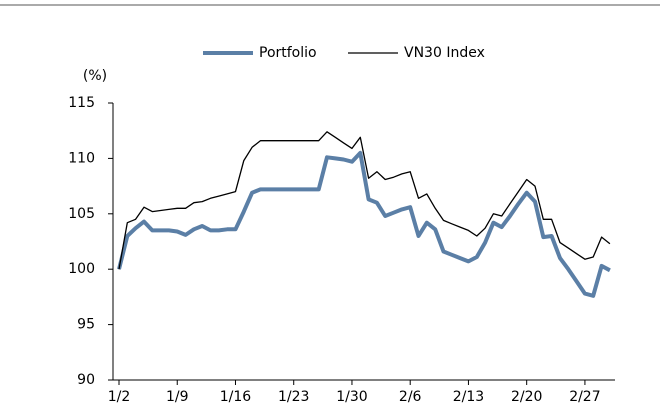  I want to click on x-tick-label: 1/2, so click(119, 397).